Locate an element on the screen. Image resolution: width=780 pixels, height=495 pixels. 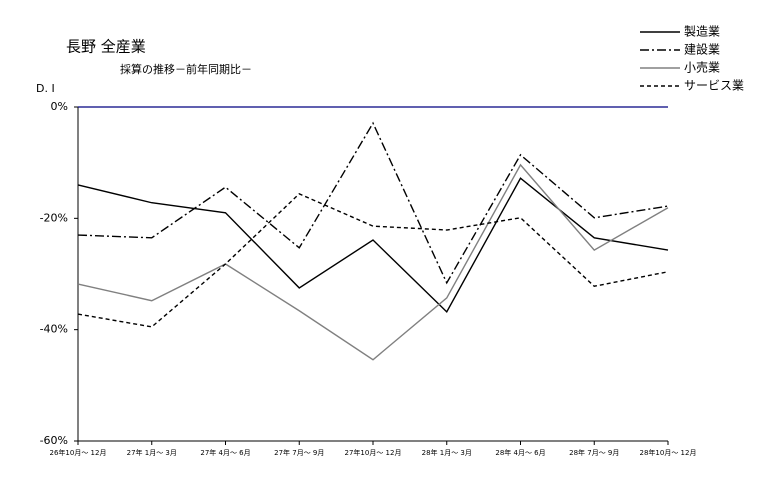
chart-title: 長野 全産業 is located at coordinates (106, 47).